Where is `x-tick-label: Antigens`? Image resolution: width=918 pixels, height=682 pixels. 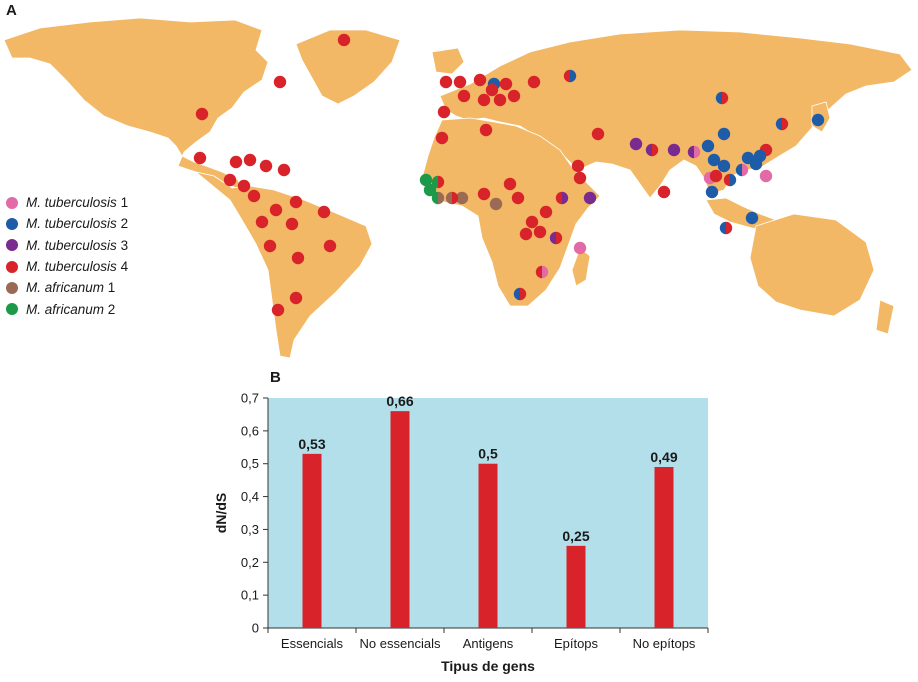
x-tick-label: Antigens is located at coordinates (488, 643).